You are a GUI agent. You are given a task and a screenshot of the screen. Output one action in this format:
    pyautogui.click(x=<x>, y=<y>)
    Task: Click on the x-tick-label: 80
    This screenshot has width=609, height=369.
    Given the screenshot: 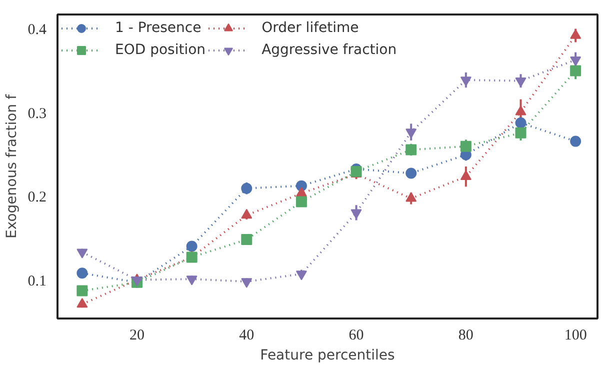 What is the action you would take?
    pyautogui.click(x=466, y=336)
    